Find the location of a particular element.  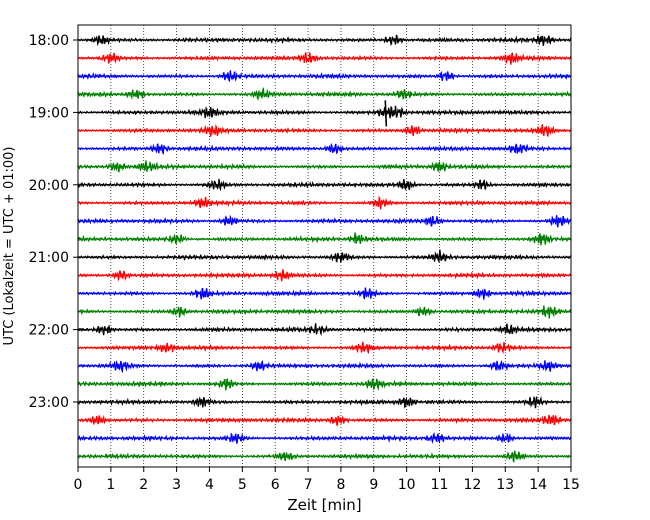

trace-1900 is located at coordinates (324, 112).